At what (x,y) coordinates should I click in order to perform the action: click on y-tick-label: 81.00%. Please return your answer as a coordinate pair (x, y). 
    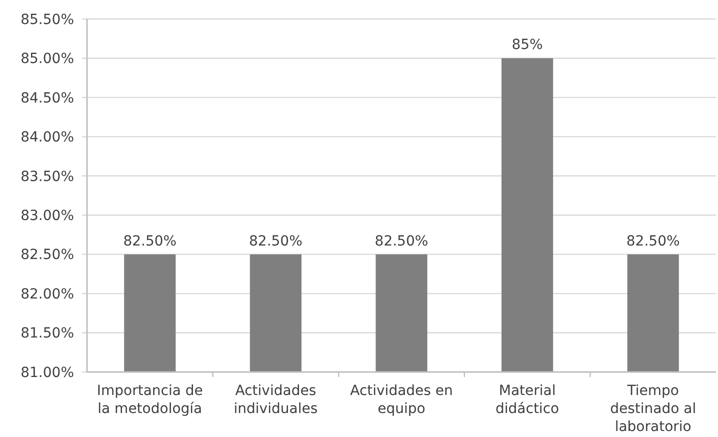
    Looking at the image, I should click on (47, 372).